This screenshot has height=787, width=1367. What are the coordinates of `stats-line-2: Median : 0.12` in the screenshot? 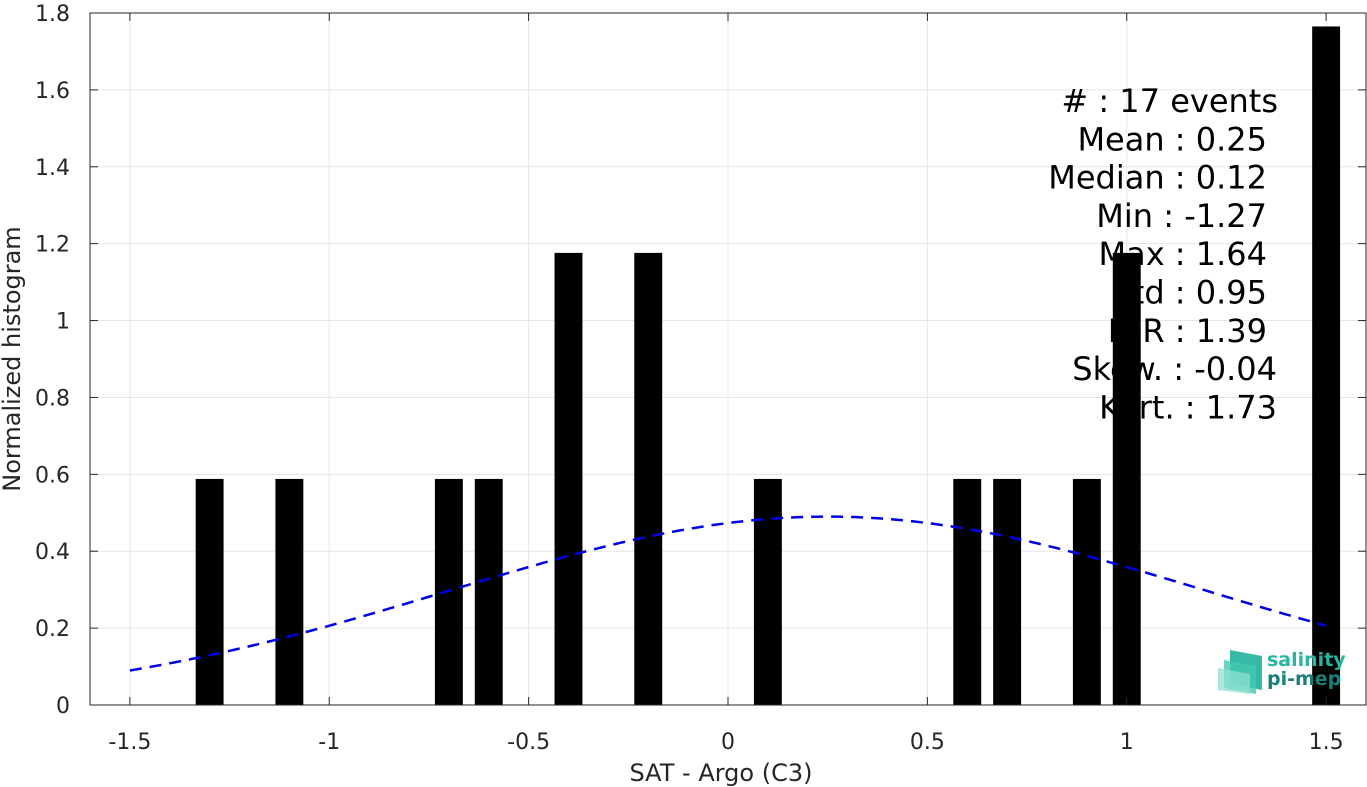 It's located at (1157, 178).